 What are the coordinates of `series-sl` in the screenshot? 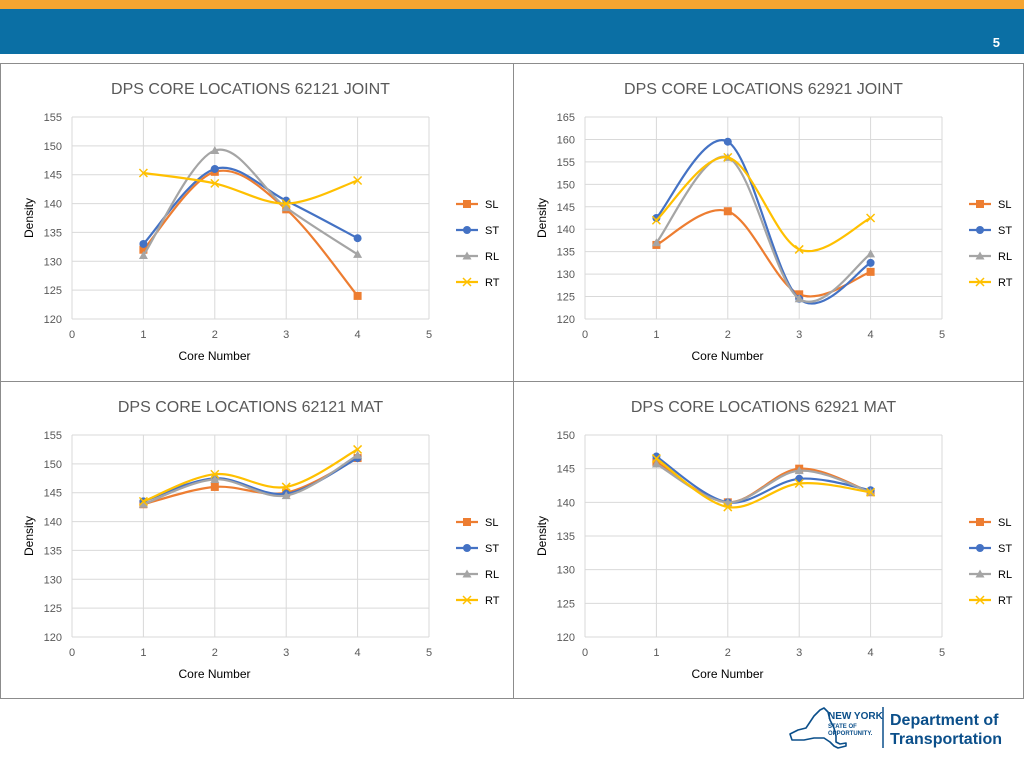 It's located at (250, 233).